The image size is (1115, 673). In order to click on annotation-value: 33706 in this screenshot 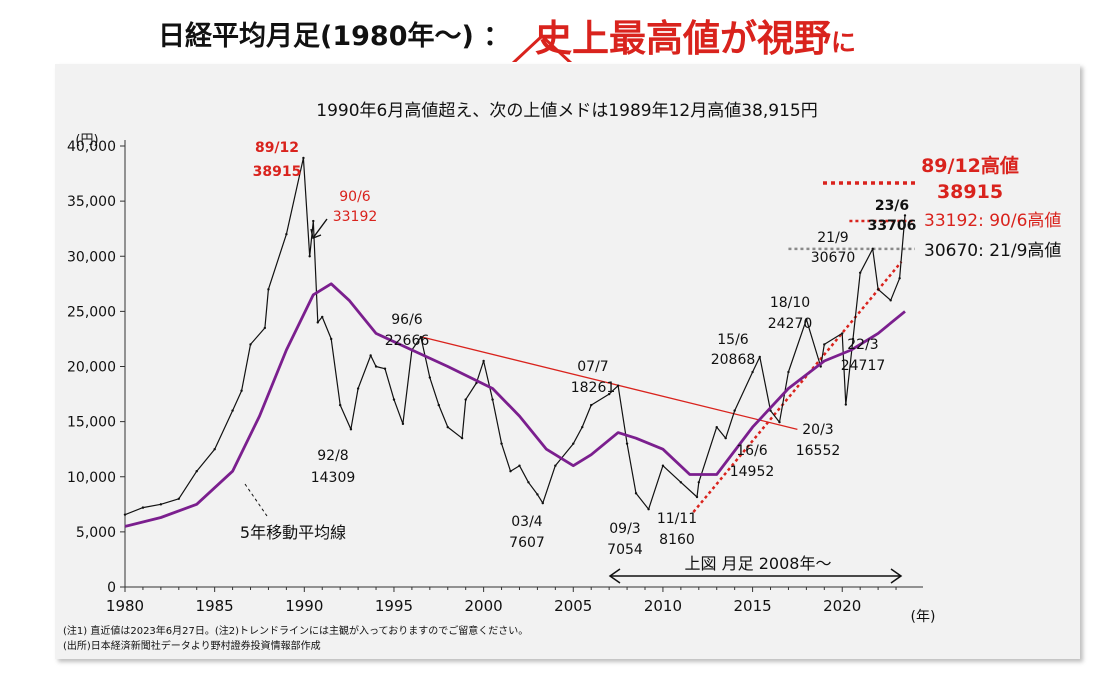, I will do `click(892, 226)`.